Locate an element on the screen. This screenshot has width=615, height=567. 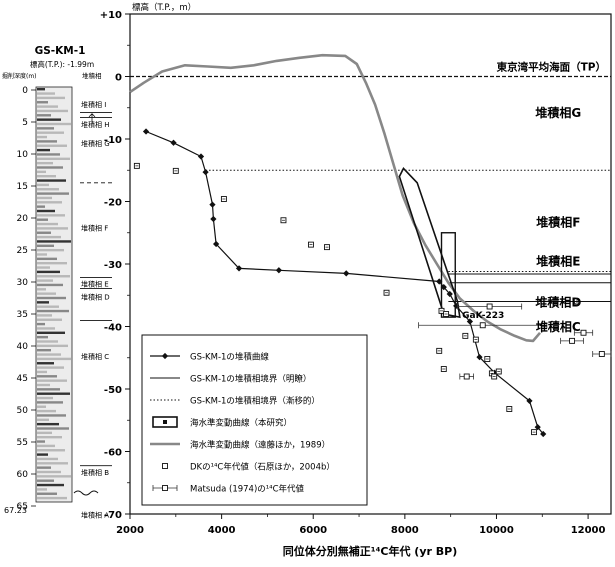
y-tick-label: -60 is located at coordinates (113, 453).